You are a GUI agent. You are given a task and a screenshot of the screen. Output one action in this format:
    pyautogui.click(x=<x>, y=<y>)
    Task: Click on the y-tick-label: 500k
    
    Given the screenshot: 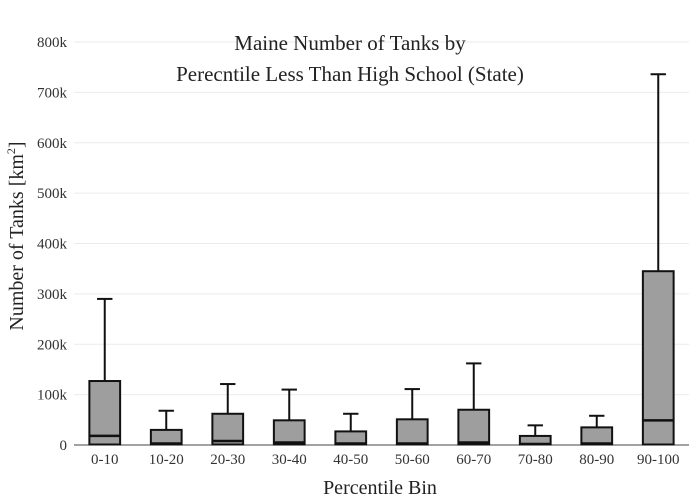 What is the action you would take?
    pyautogui.click(x=52, y=194)
    